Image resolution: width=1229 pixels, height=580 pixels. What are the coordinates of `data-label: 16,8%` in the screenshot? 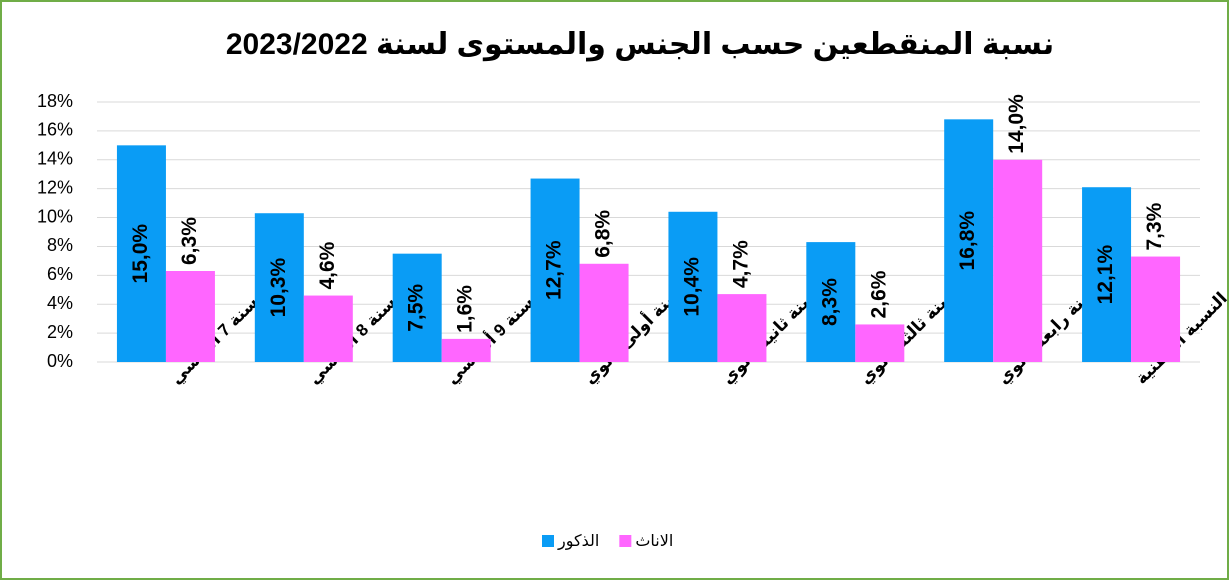 It's located at (967, 241).